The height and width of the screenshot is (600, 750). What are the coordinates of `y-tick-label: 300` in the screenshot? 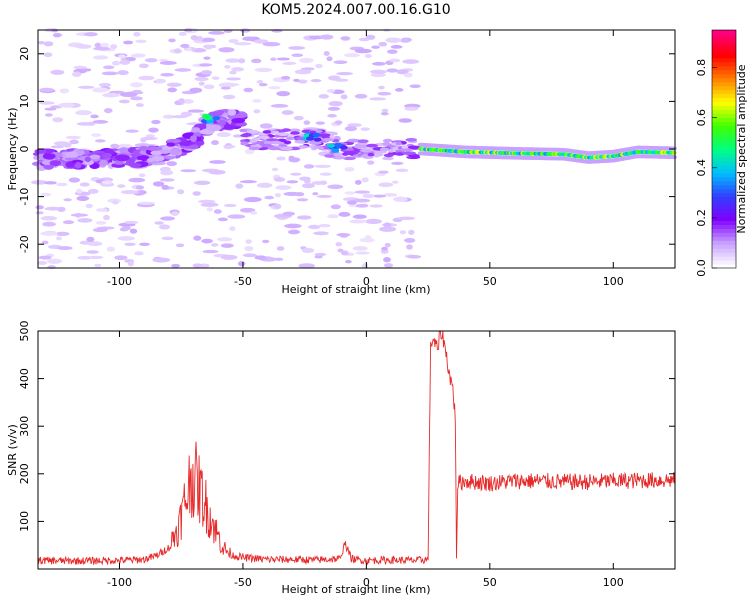 It's located at (24, 426).